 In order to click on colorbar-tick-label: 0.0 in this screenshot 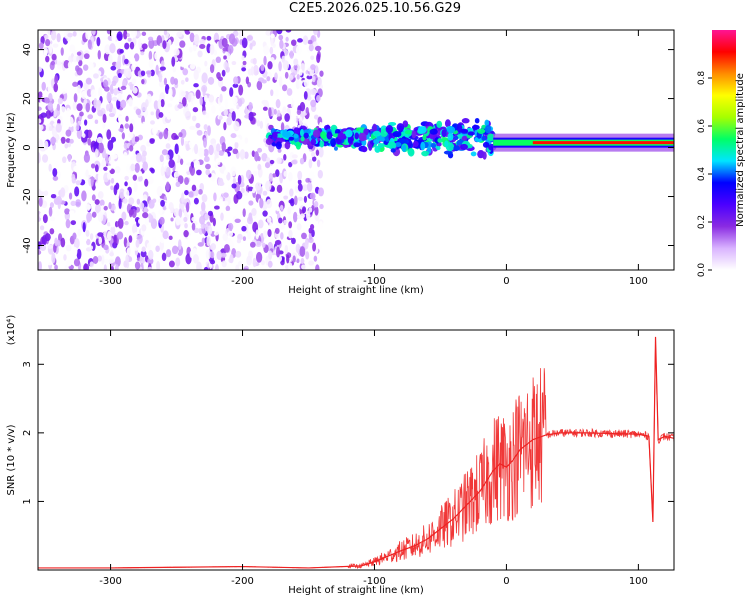, I will do `click(702, 270)`.